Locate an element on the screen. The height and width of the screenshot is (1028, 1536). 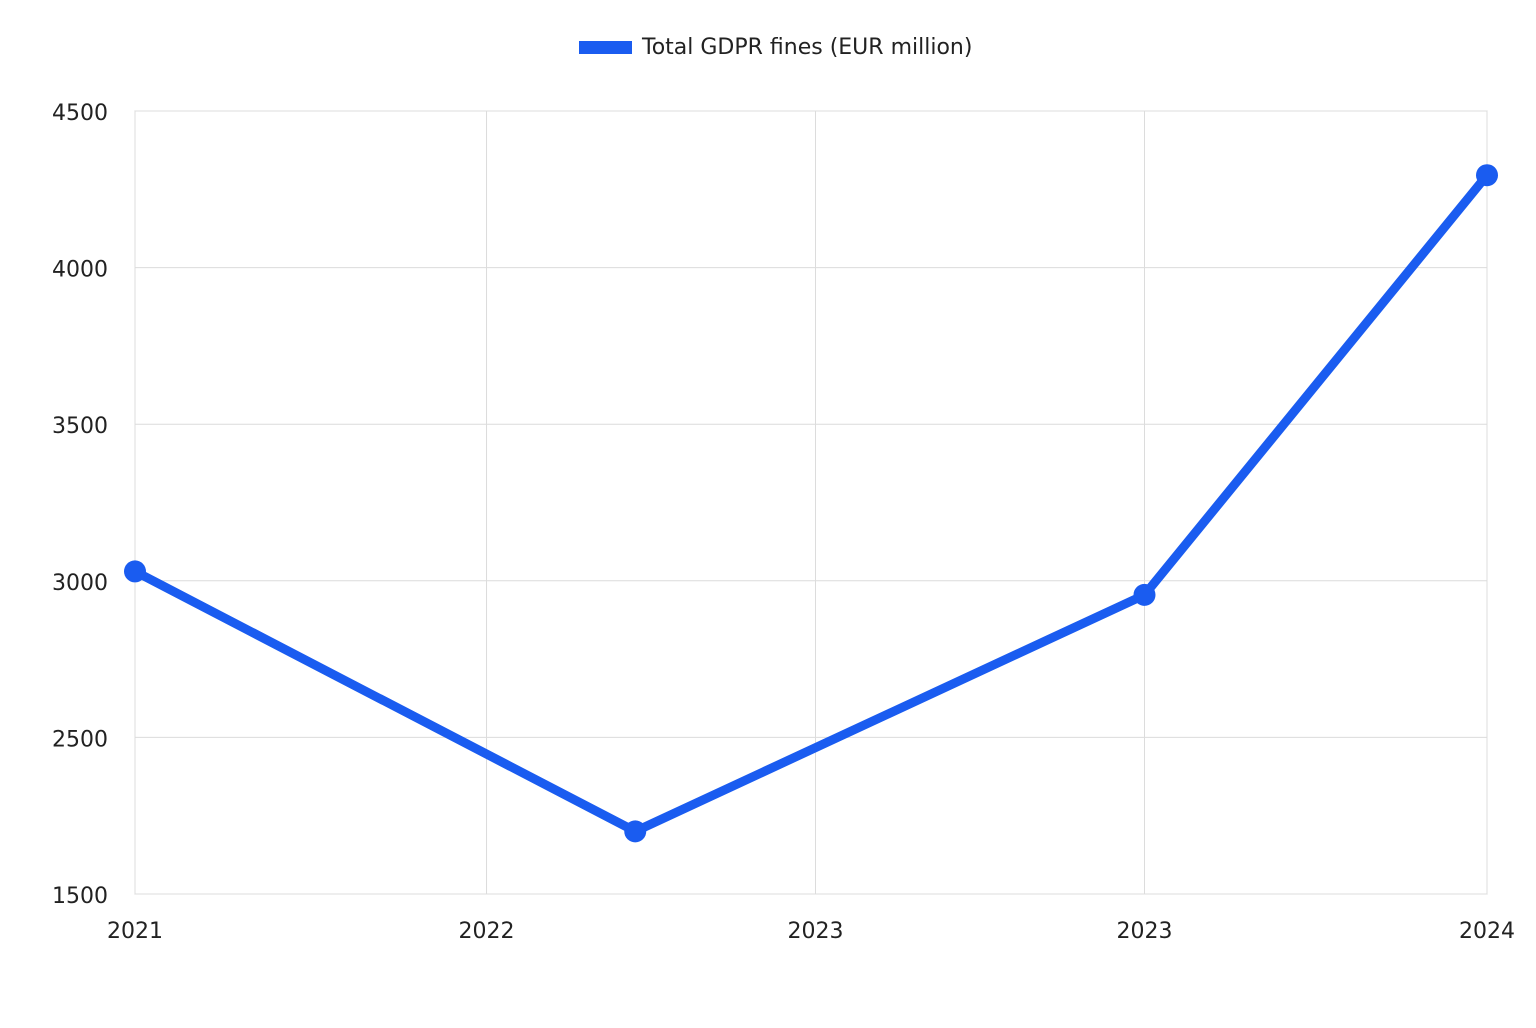
y-tick-label: 3000 is located at coordinates (80, 583).